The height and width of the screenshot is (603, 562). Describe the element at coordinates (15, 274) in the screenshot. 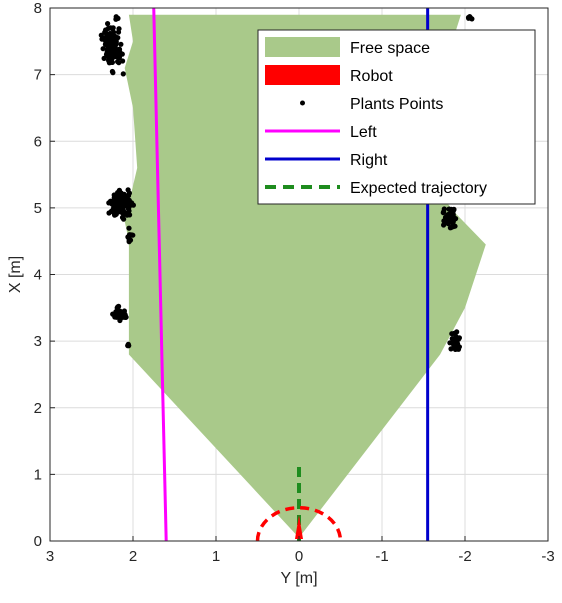

I see `y-axis-label: X [m]` at that location.